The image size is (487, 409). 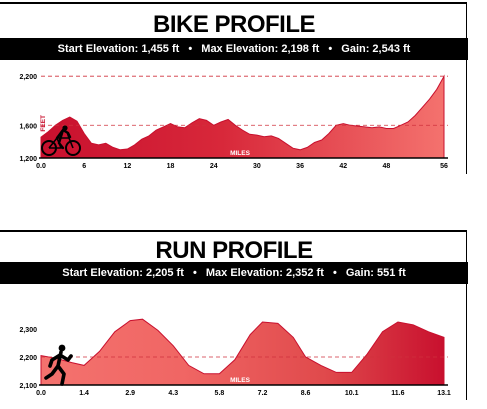 What do you see at coordinates (28, 77) in the screenshot?
I see `bike-y-tick-label: 2,200` at bounding box center [28, 77].